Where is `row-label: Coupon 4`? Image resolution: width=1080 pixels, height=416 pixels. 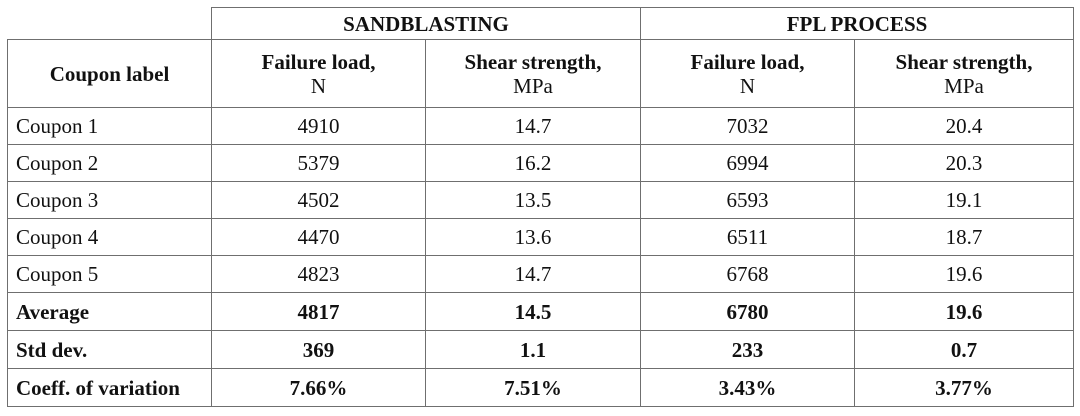
row-label: Coupon 4 is located at coordinates (109, 237).